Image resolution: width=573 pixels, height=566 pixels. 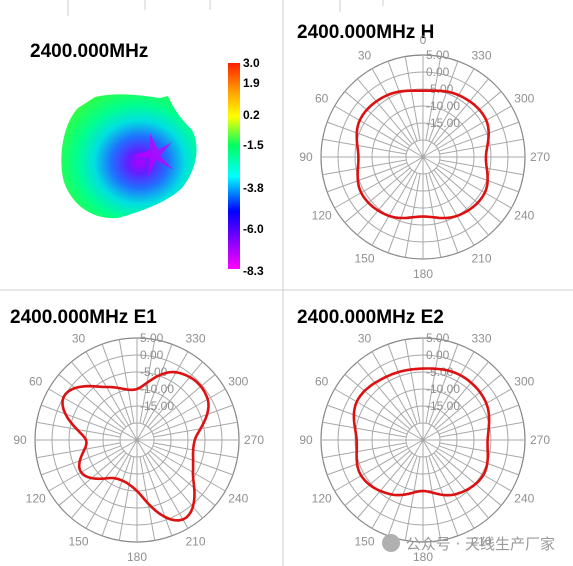 I want to click on colorbar-tick-label: -3.8, so click(x=253, y=188).